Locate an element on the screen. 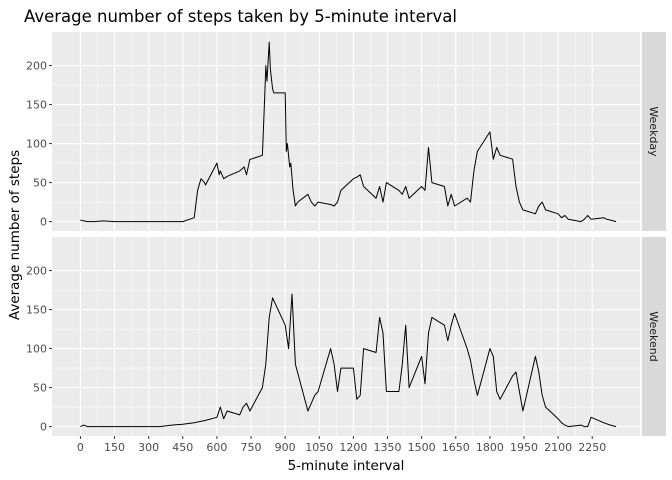 The image size is (672, 480). x-tick-label: 1350 is located at coordinates (388, 447).